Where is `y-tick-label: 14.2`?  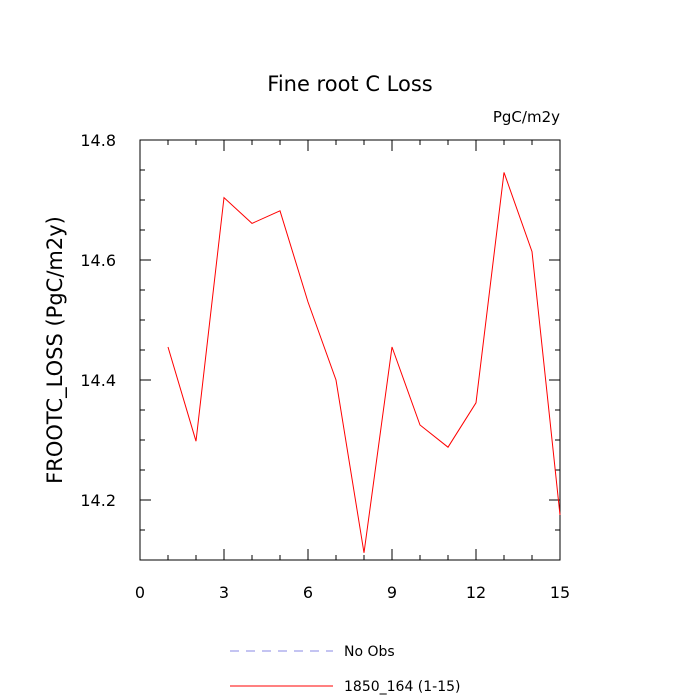 y-tick-label: 14.2 is located at coordinates (98, 500).